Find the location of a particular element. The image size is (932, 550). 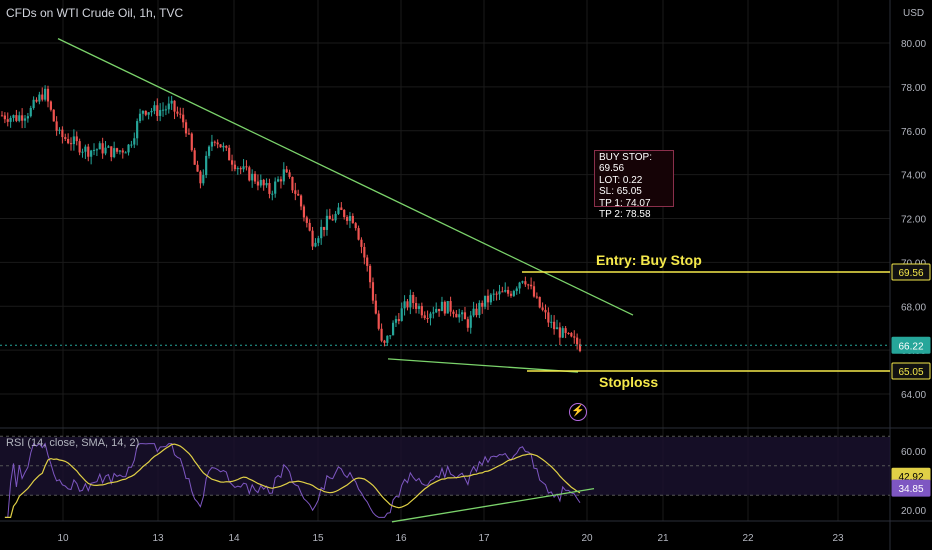

rsi-sma-line is located at coordinates (292, 481).